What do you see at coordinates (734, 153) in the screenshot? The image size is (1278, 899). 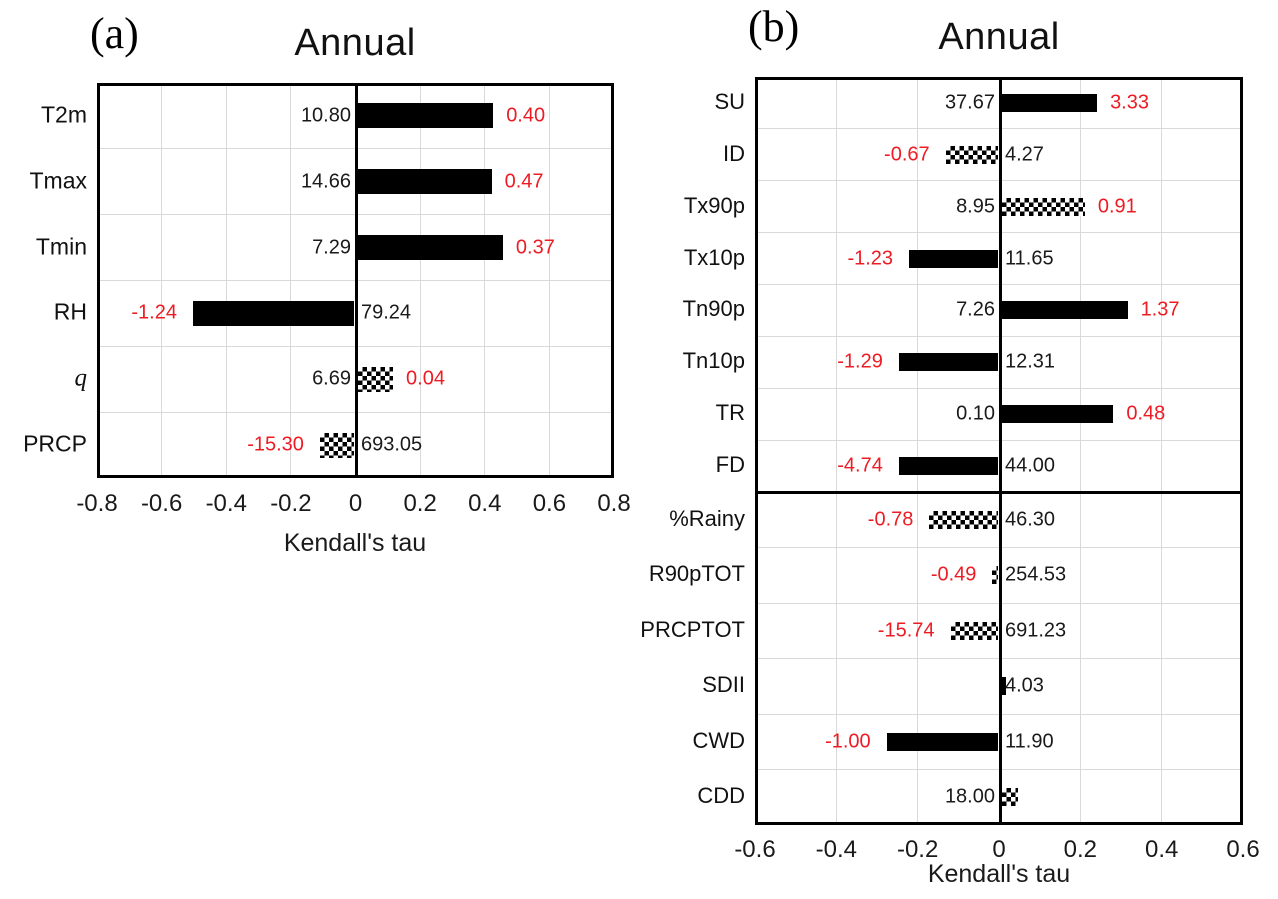 I see `category-label-id: ID` at bounding box center [734, 153].